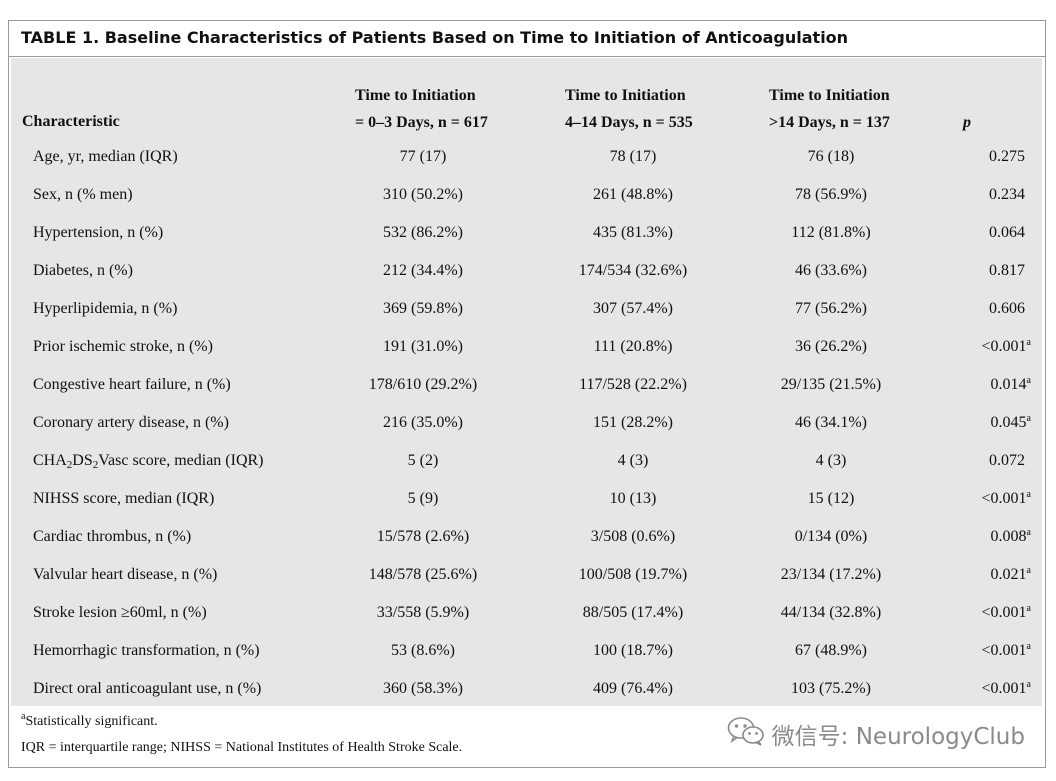 The image size is (1056, 781). What do you see at coordinates (831, 498) in the screenshot?
I see `value-over-14-days: 15 (12)` at bounding box center [831, 498].